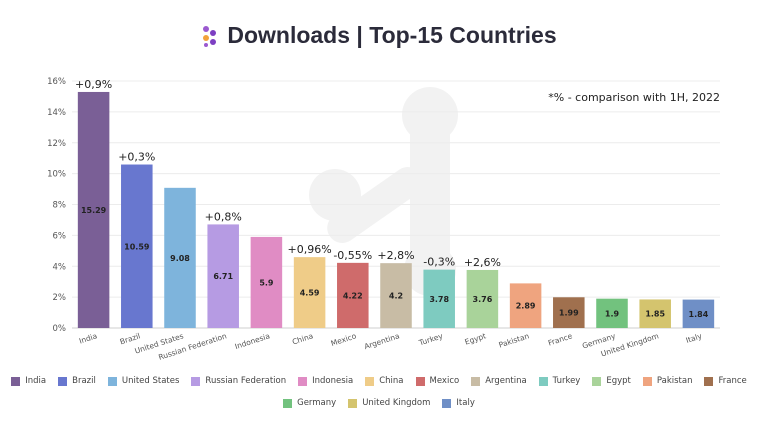  I want to click on x-tick-label: Italy, so click(694, 338).